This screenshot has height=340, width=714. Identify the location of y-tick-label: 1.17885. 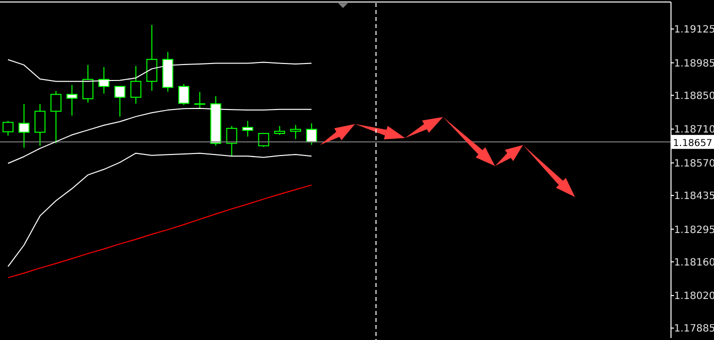
(694, 329).